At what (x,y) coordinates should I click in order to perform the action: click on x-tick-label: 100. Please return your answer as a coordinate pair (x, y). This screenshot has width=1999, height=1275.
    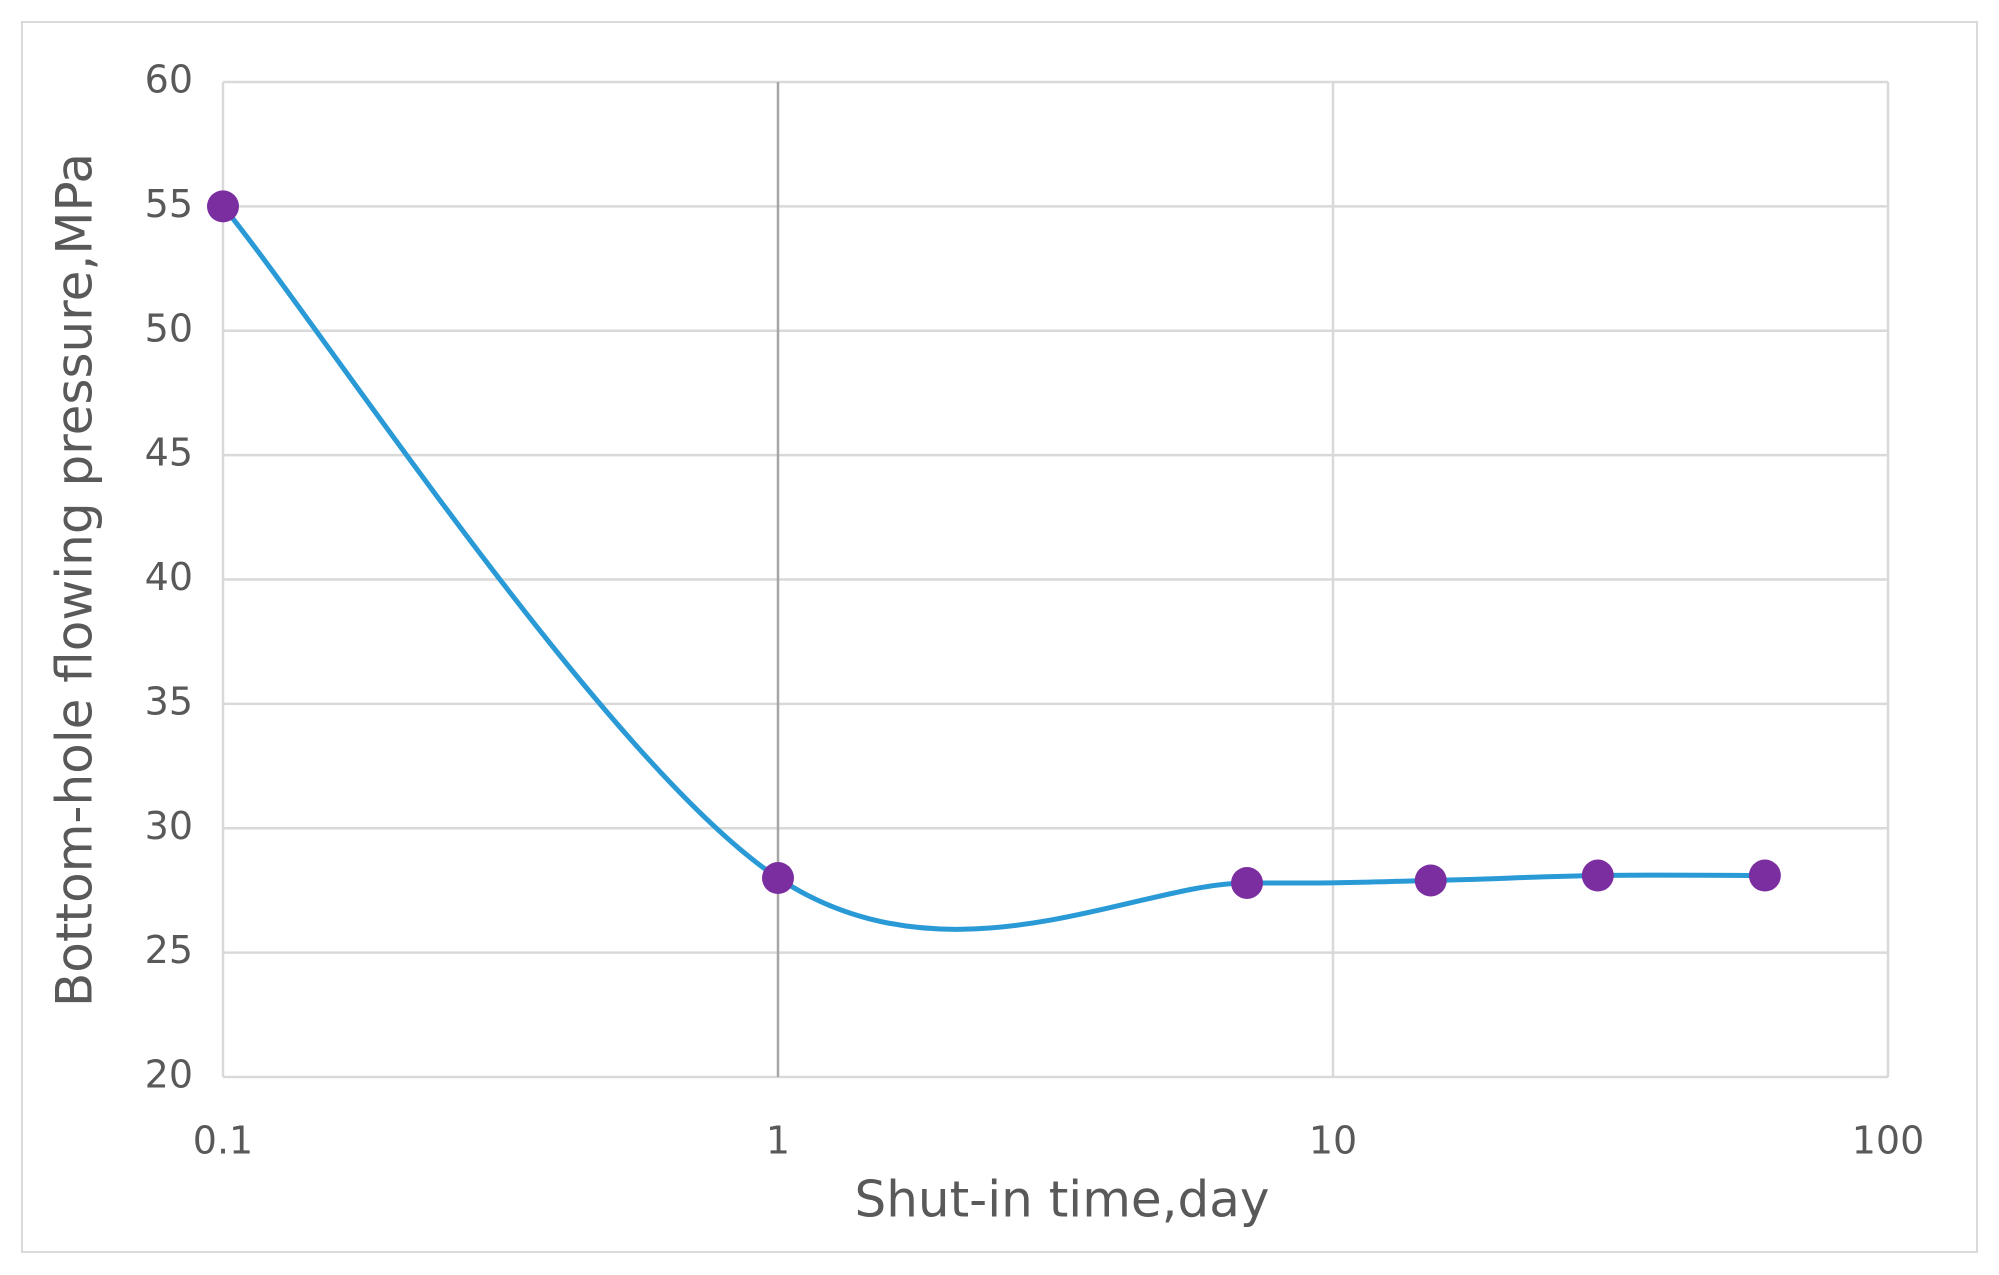
    Looking at the image, I should click on (1888, 1141).